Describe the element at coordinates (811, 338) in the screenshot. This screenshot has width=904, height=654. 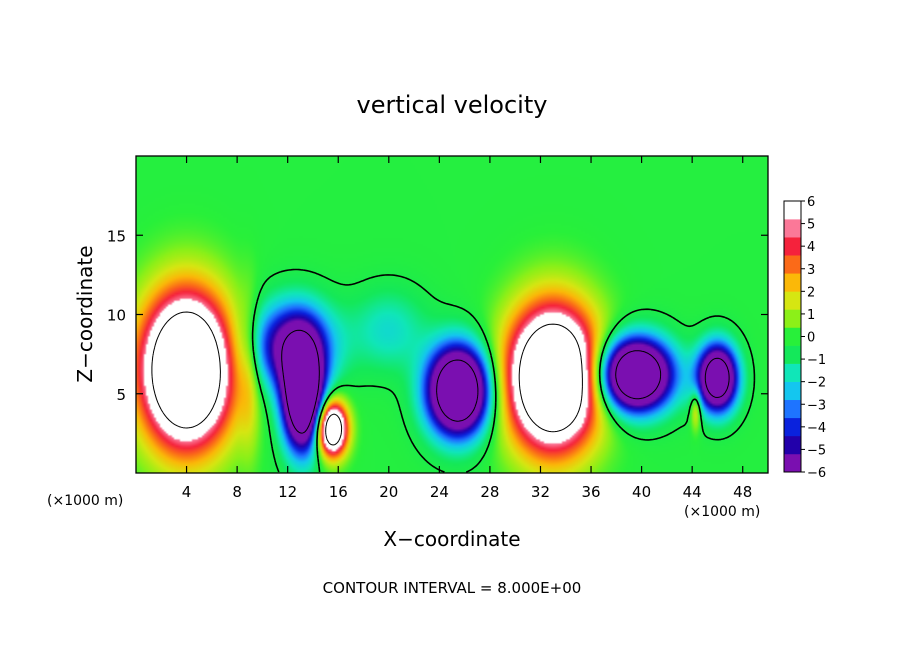
I see `colorbar-label: 0` at that location.